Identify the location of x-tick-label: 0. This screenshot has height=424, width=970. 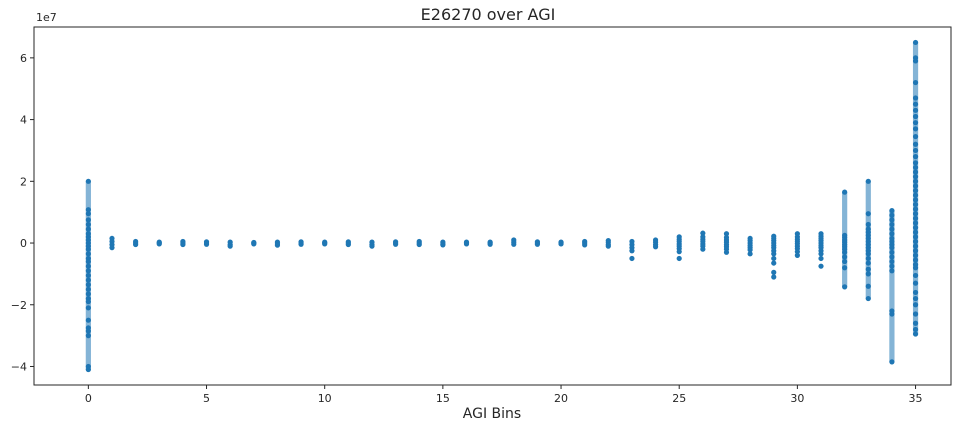
(88, 398).